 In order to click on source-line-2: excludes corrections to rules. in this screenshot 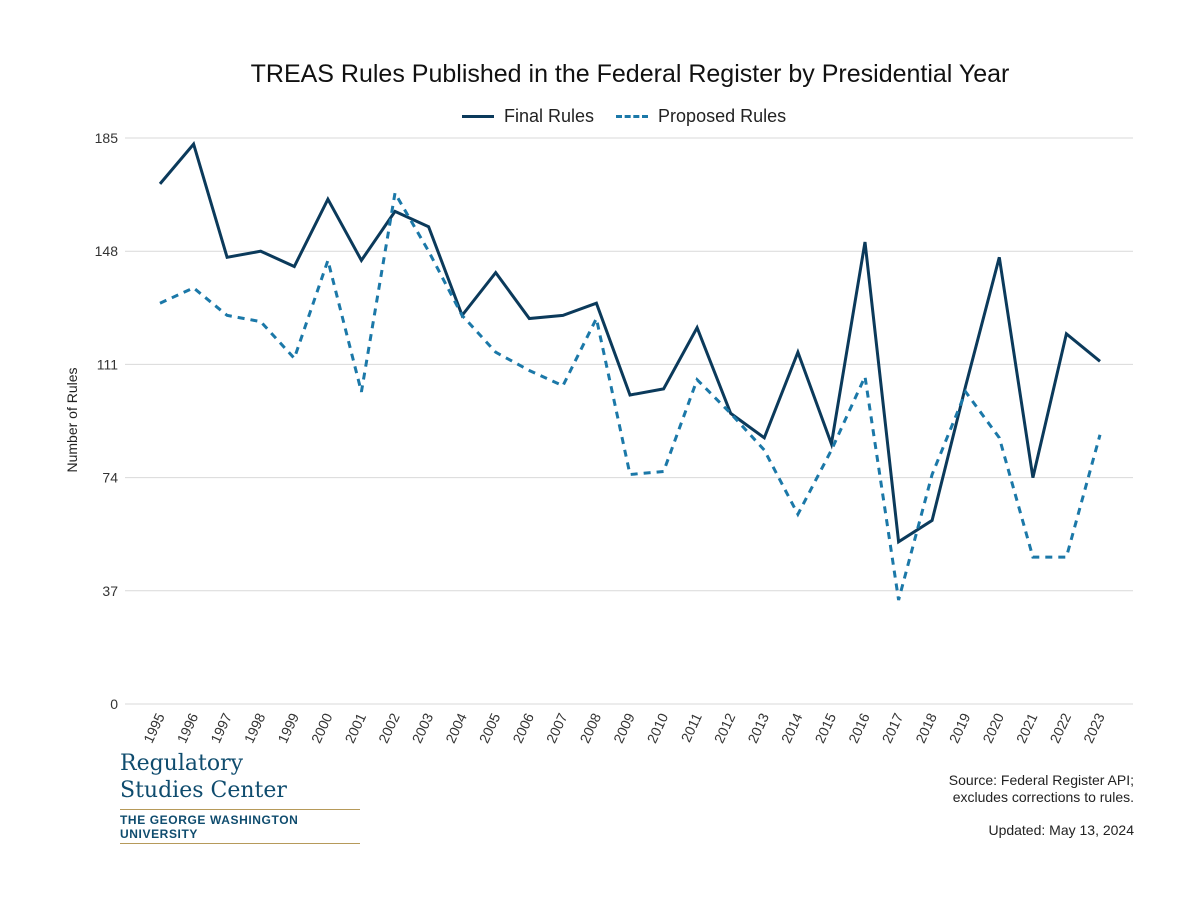, I will do `click(1043, 797)`.